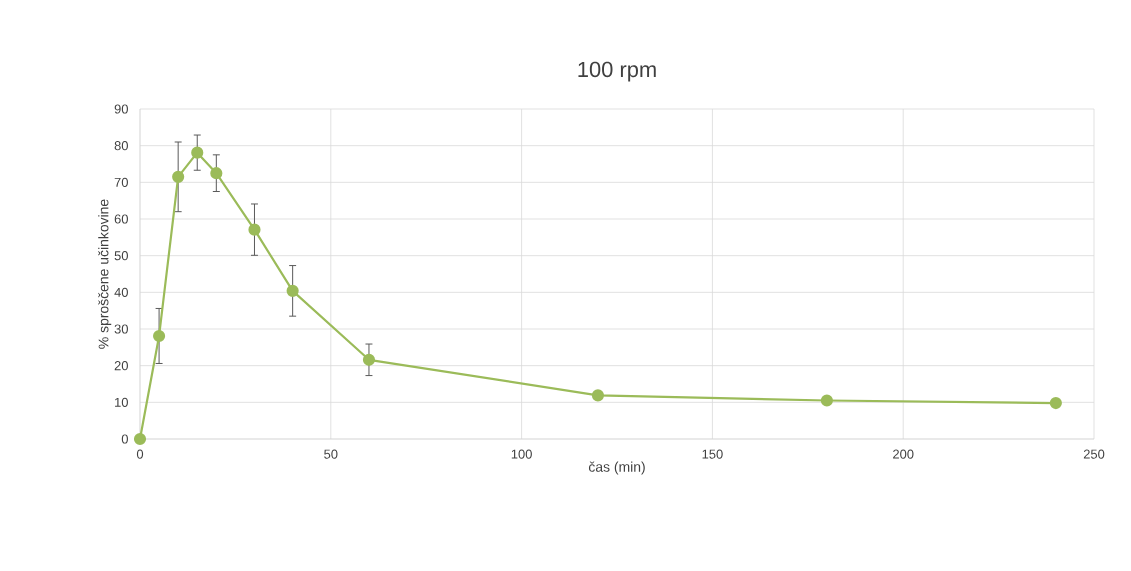 The image size is (1131, 571). Describe the element at coordinates (121, 366) in the screenshot. I see `y-tick-label: 20` at that location.